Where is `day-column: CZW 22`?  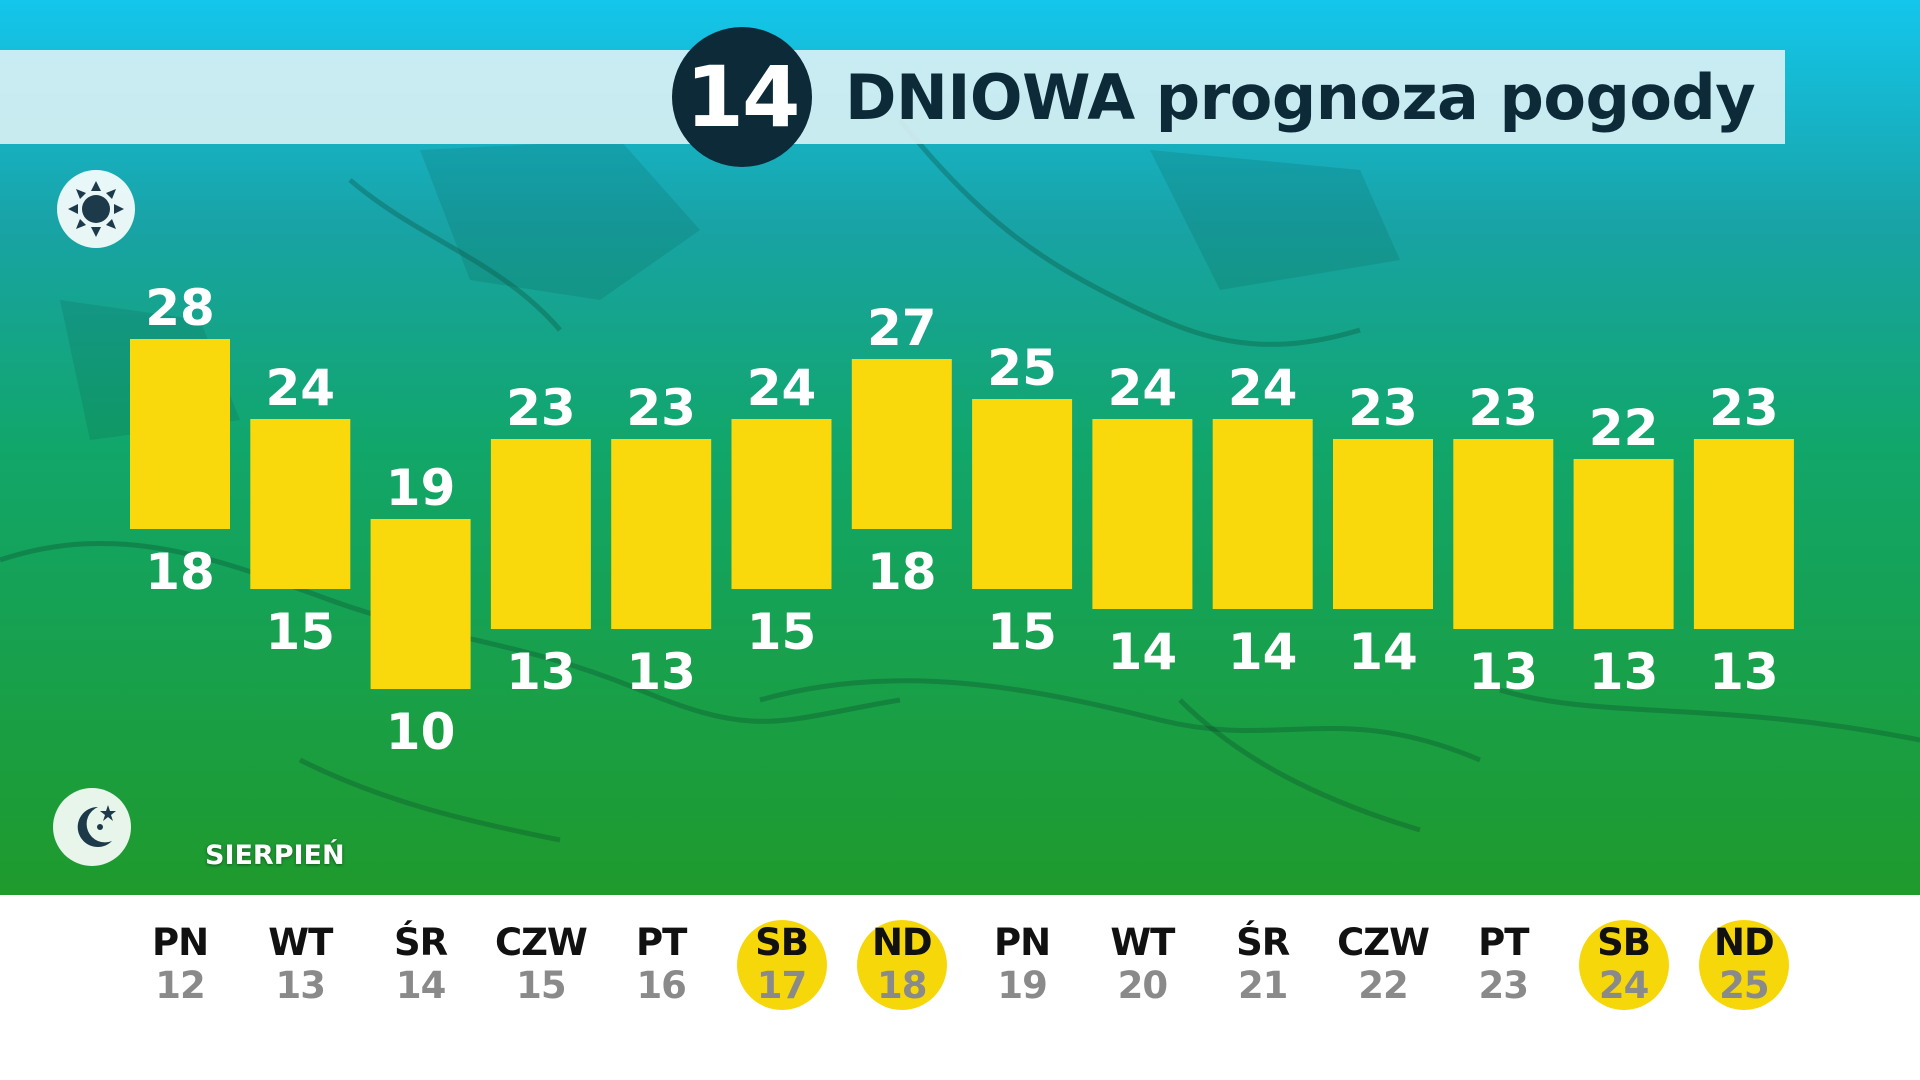
day-column: CZW 22 is located at coordinates (1383, 970).